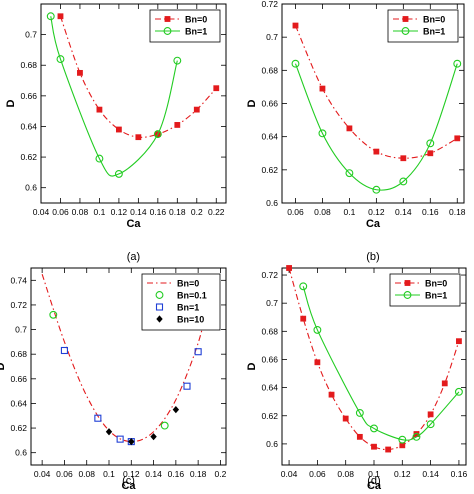 This screenshot has height=494, width=474. What do you see at coordinates (289, 474) in the screenshot?
I see `x-tick-label: 0.04` at bounding box center [289, 474].